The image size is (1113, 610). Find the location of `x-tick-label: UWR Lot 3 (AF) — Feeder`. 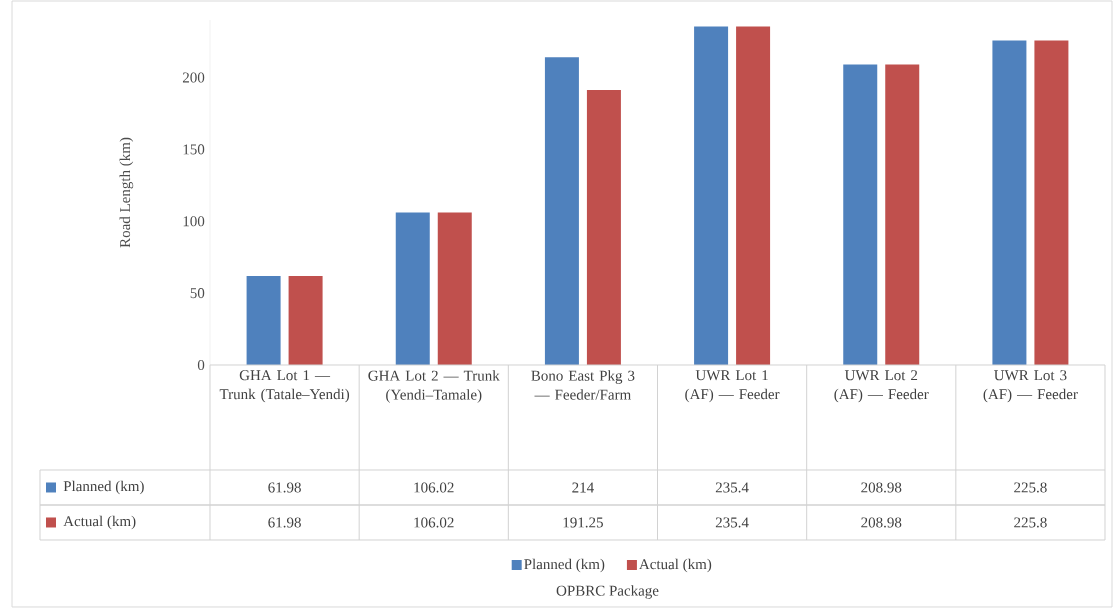

x-tick-label: UWR Lot 3 (AF) — Feeder is located at coordinates (1030, 386).